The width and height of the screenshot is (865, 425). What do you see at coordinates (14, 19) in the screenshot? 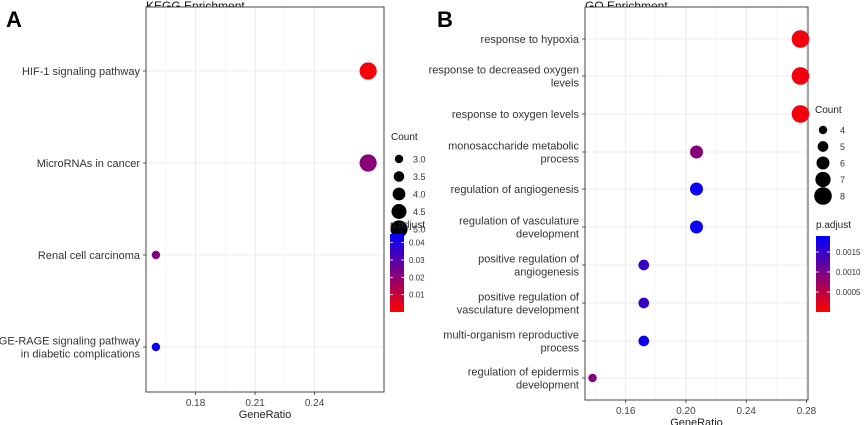
I see `panel-letter: A` at bounding box center [14, 19].